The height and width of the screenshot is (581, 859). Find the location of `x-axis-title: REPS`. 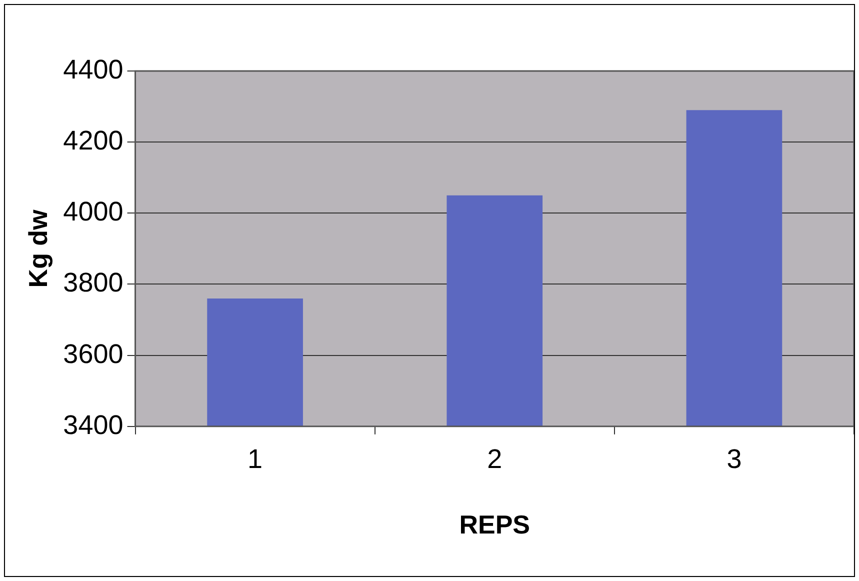

x-axis-title: REPS is located at coordinates (494, 525).